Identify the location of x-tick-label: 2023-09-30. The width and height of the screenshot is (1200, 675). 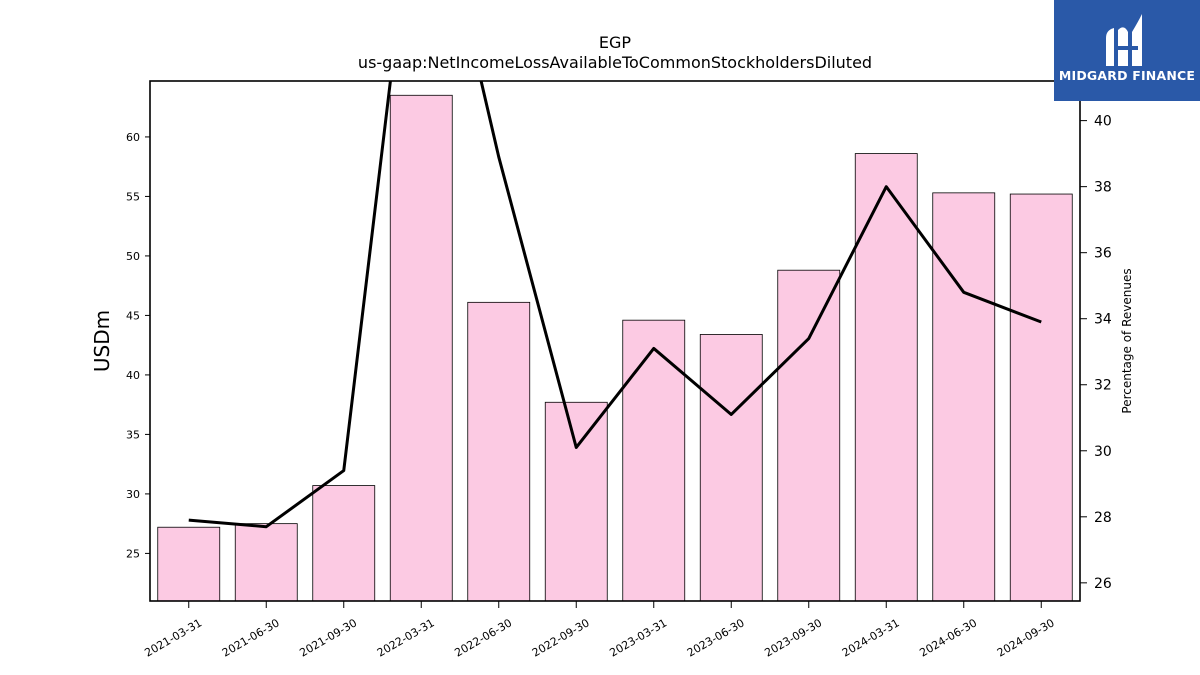
(793, 637).